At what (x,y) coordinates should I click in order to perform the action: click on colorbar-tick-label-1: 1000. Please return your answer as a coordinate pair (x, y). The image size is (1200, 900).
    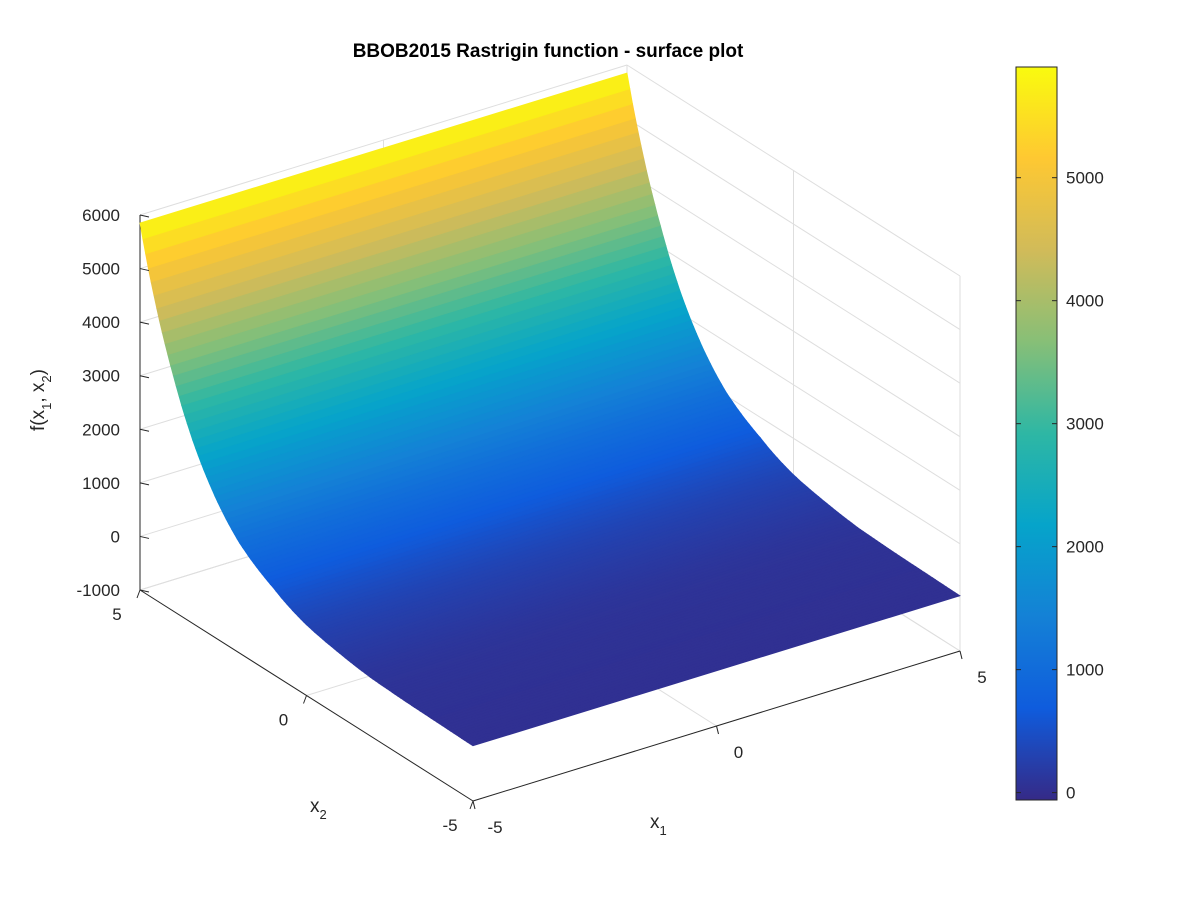
    Looking at the image, I should click on (1085, 670).